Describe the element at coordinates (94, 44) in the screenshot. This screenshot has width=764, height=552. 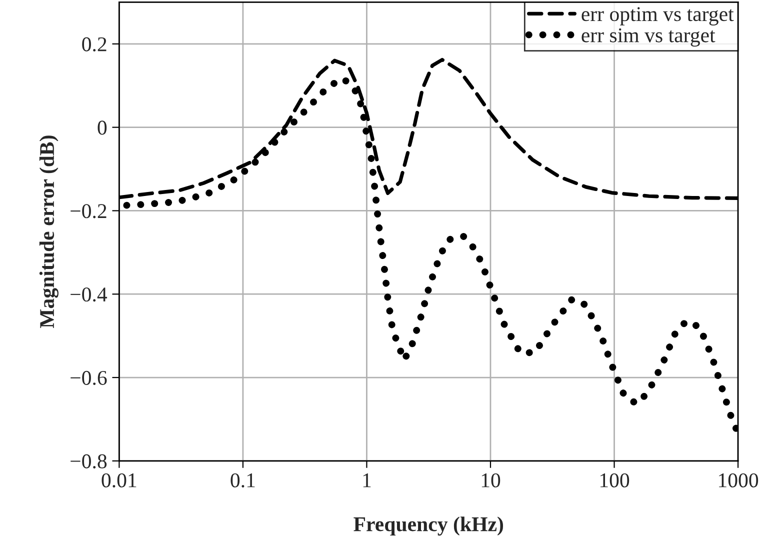
I see `y-tick-label: 0.2` at that location.